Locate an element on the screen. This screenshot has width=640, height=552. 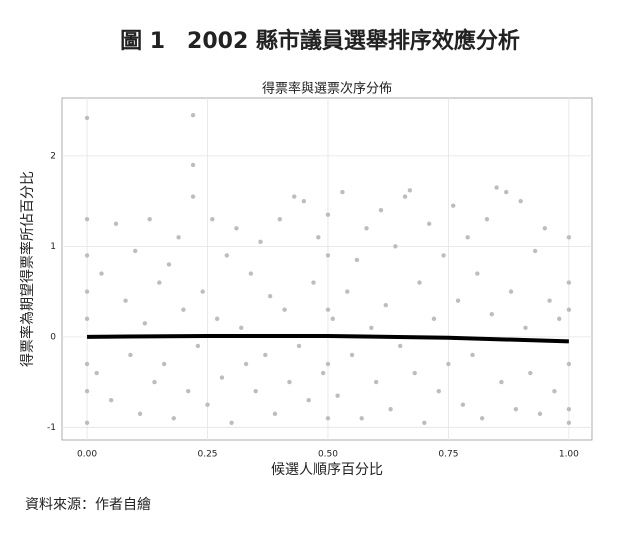
x-tick-label: 0.75 is located at coordinates (448, 455).